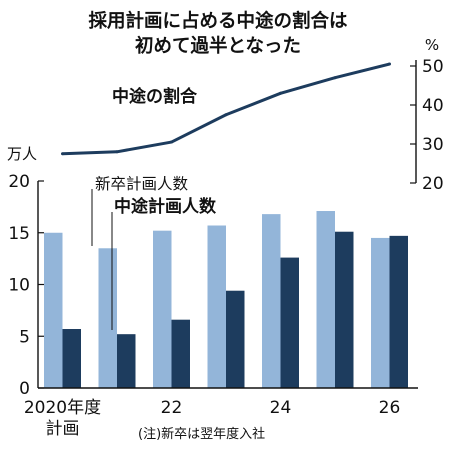  What do you see at coordinates (24, 337) in the screenshot?
I see `count-axis-tick-label: 5` at bounding box center [24, 337].